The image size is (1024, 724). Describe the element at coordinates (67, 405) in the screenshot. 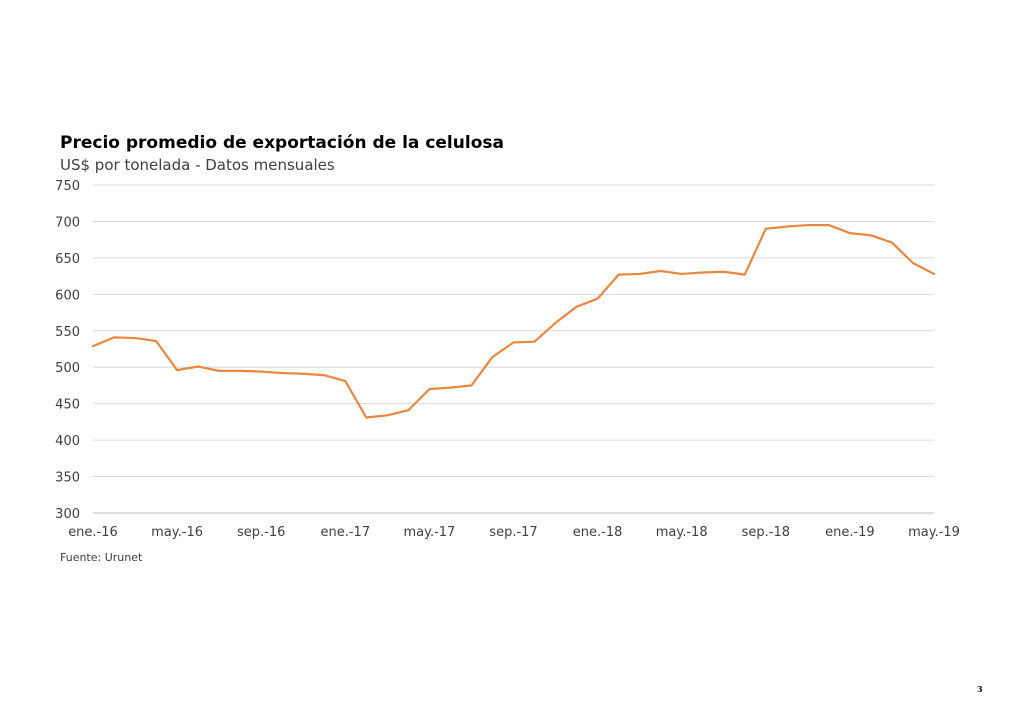

I see `y-tick-label: 450` at that location.